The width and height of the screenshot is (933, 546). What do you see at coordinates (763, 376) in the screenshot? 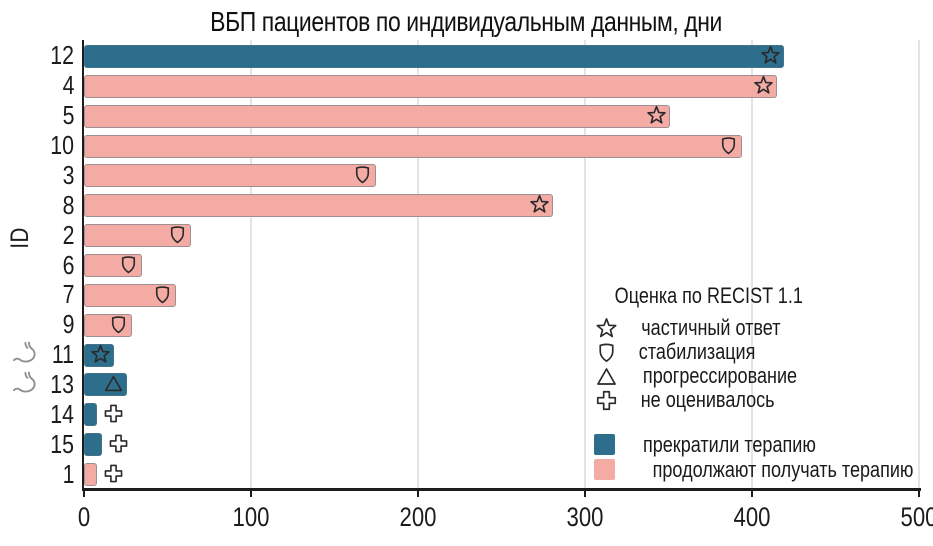
I see `legend-item-progression: прогрессирование` at bounding box center [763, 376].